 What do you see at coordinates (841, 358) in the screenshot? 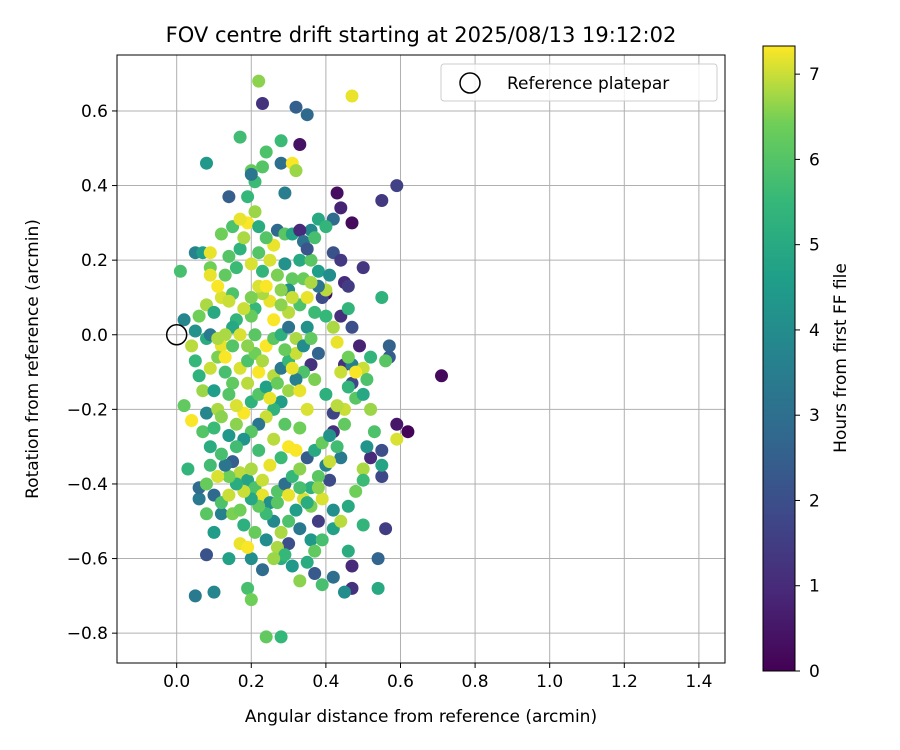
I see `colorbar-label: Hours from first FF file` at bounding box center [841, 358].